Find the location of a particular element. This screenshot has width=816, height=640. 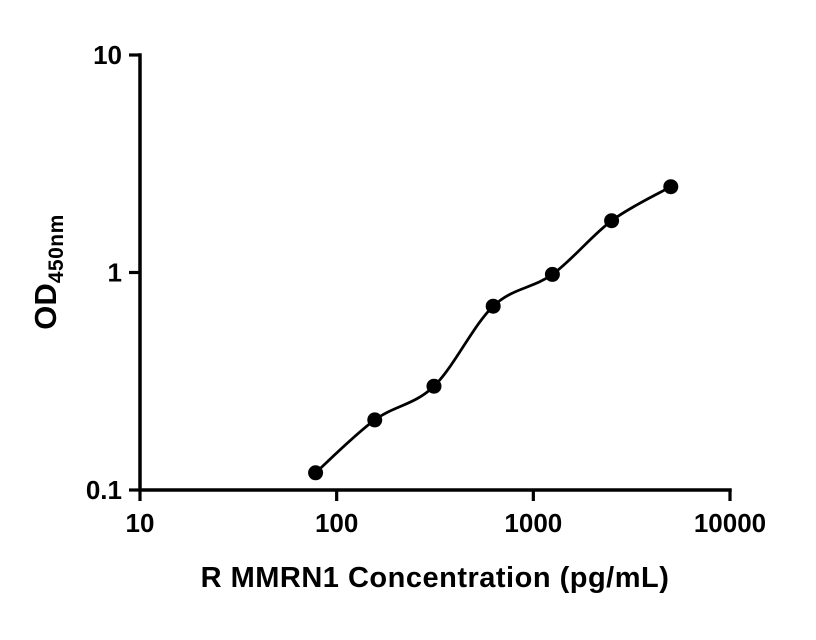

y-tick-label: 1 is located at coordinates (115, 273).